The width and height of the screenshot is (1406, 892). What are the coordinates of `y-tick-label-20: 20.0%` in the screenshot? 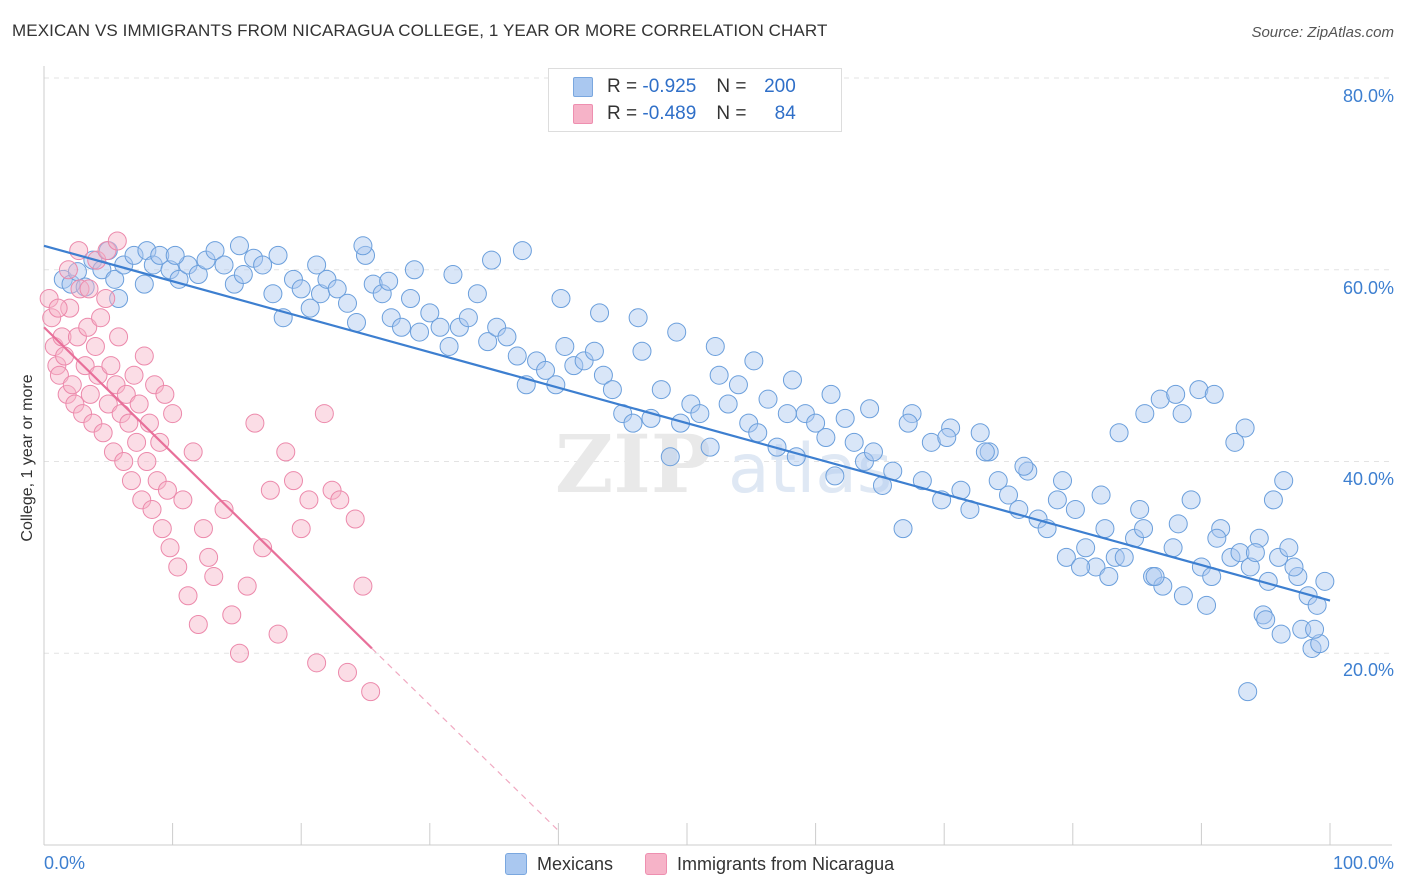 It's located at (1368, 670).